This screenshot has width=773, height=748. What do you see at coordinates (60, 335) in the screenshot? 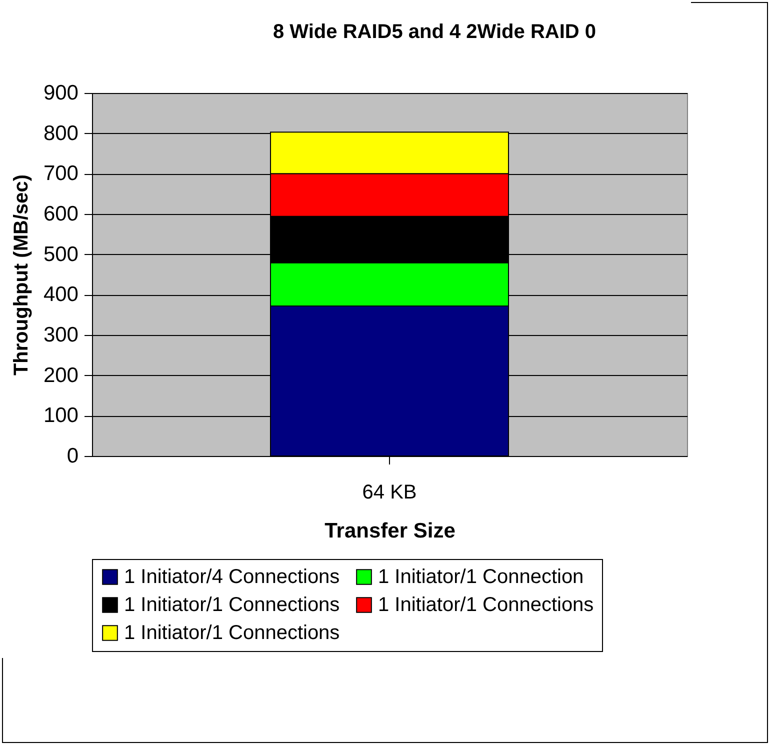
I see `y-tick-label: 300` at bounding box center [60, 335].